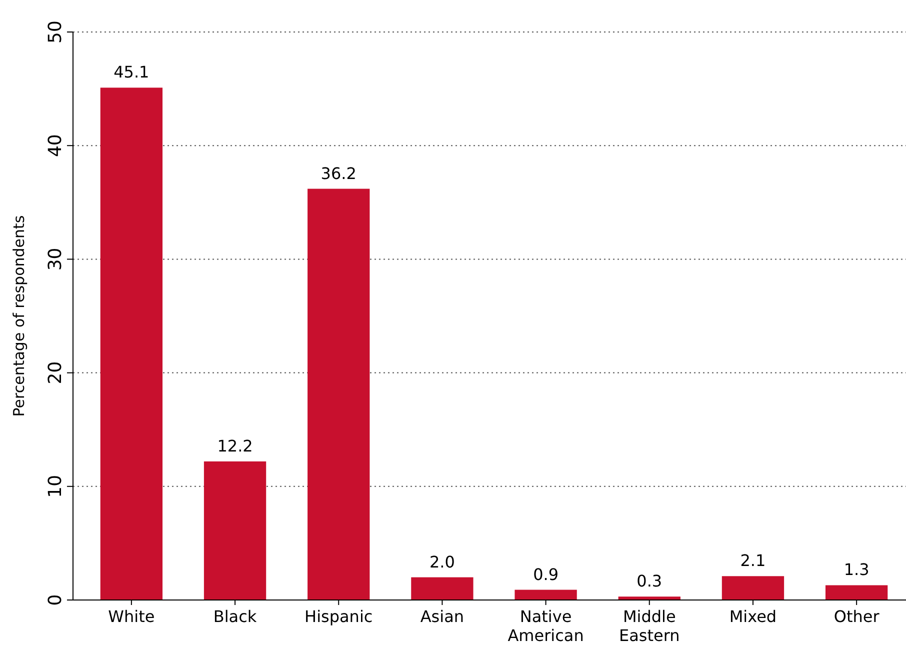 The height and width of the screenshot is (647, 906). Describe the element at coordinates (55, 600) in the screenshot. I see `y-tick-label: 0` at that location.